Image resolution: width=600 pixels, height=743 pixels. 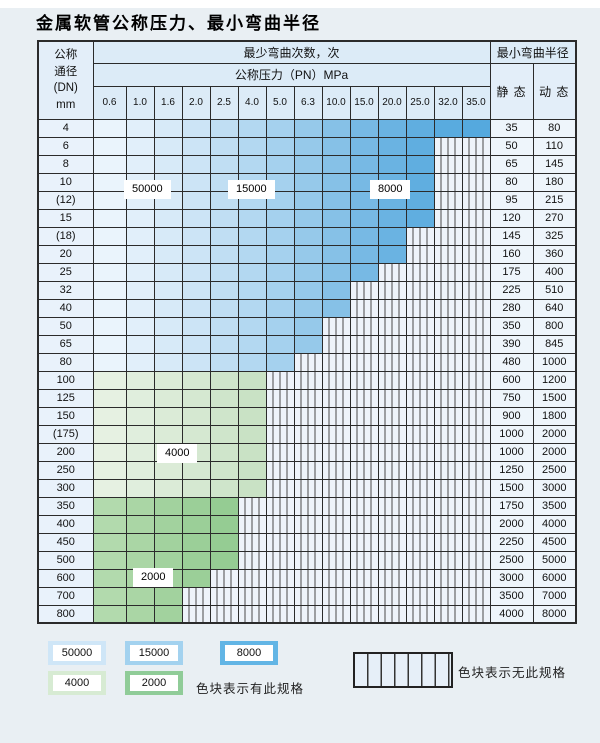 I want to click on dynamic-cell: 5000, so click(x=554, y=560).